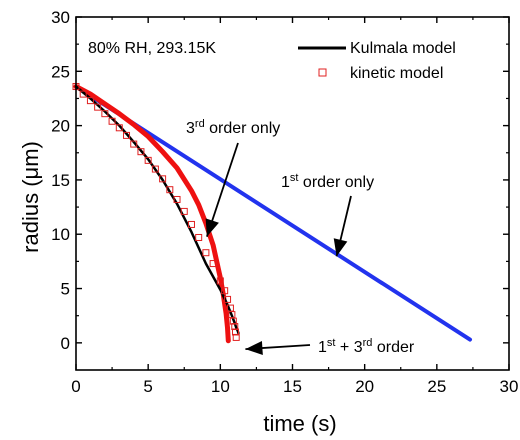  I want to click on annotation-1st-order-label: 1st order only, so click(327, 181).